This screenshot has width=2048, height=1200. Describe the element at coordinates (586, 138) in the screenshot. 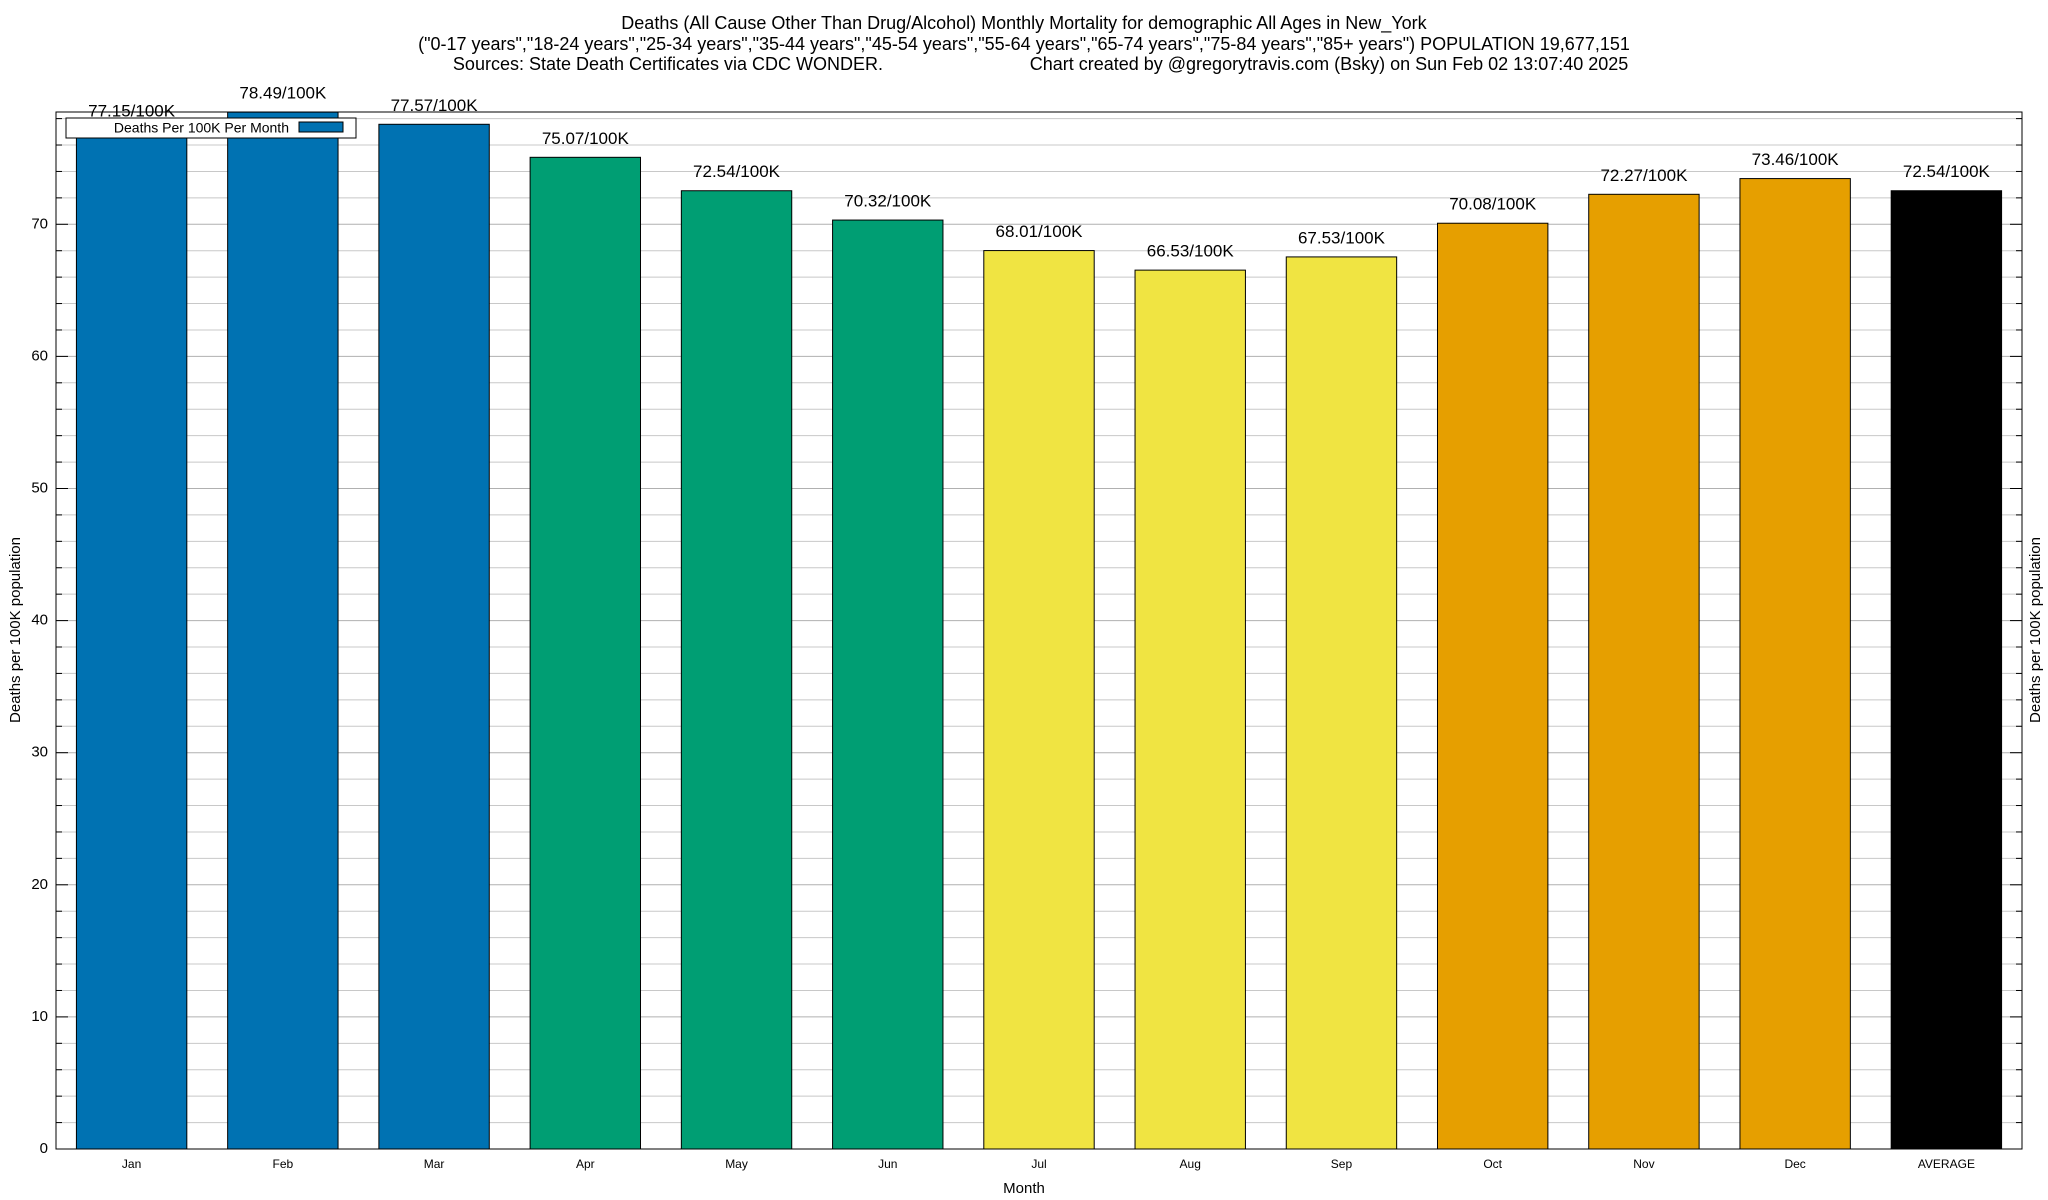

I see `value-label: 75.07/100K` at that location.